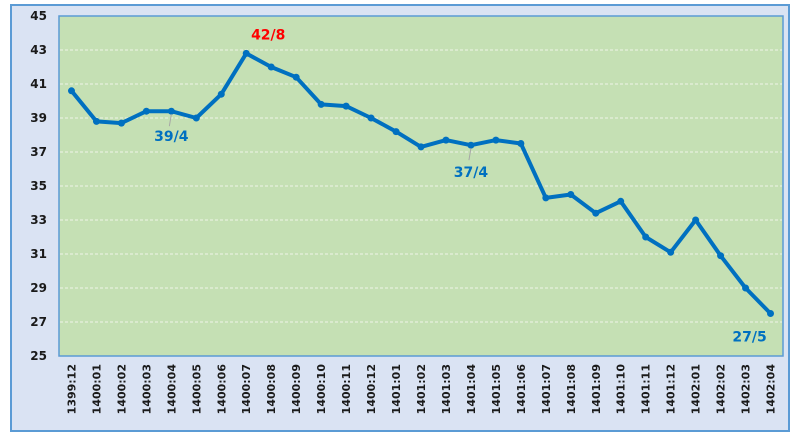  Describe the element at coordinates (321, 389) in the screenshot. I see `x-tick-label: 1400:10` at that location.